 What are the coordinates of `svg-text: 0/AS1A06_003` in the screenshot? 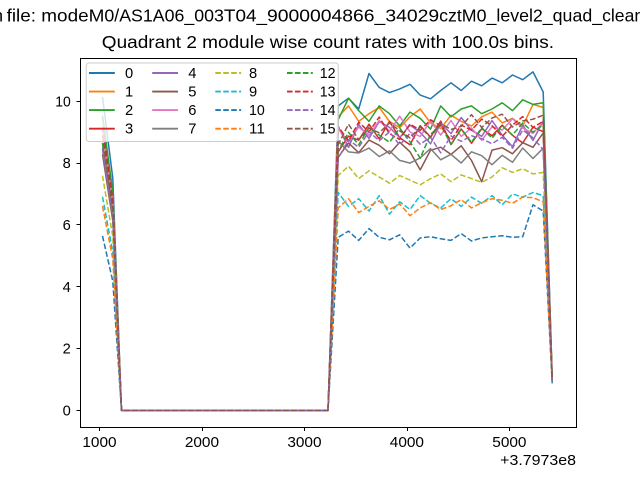 It's located at (164, 15).